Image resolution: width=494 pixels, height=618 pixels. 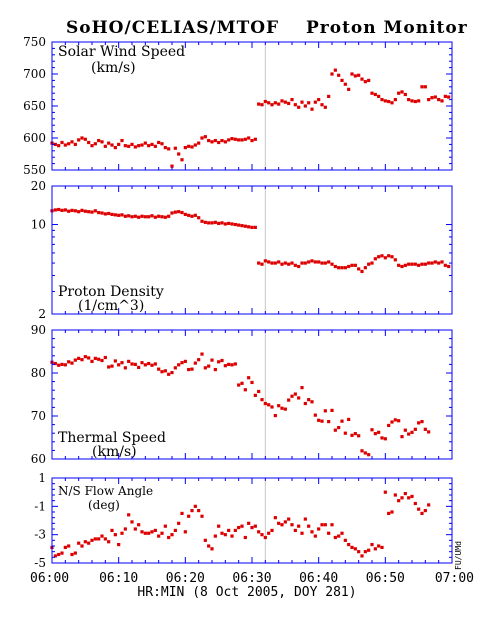 What do you see at coordinates (121, 52) in the screenshot?
I see `panel-label-speed: Solar Wind Speed` at bounding box center [121, 52].